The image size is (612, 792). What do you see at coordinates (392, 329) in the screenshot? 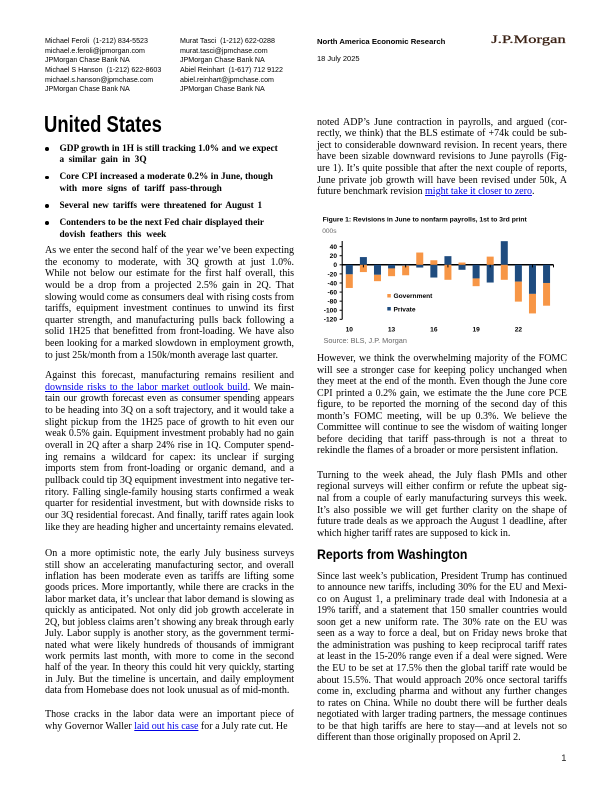
I see `svg-text: 13` at bounding box center [392, 329].